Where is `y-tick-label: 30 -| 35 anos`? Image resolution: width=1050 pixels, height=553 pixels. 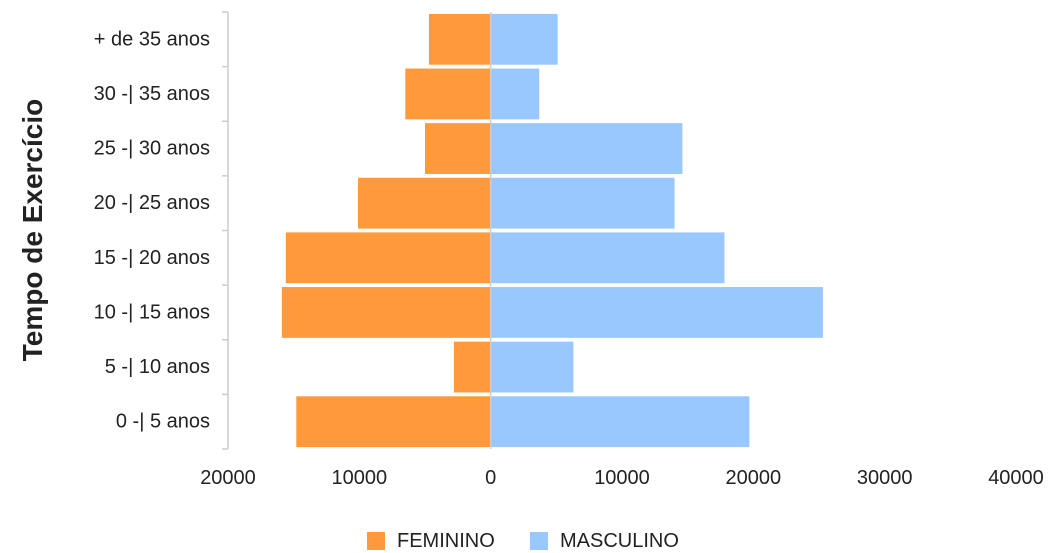
y-tick-label: 30 -| 35 anos is located at coordinates (152, 94).